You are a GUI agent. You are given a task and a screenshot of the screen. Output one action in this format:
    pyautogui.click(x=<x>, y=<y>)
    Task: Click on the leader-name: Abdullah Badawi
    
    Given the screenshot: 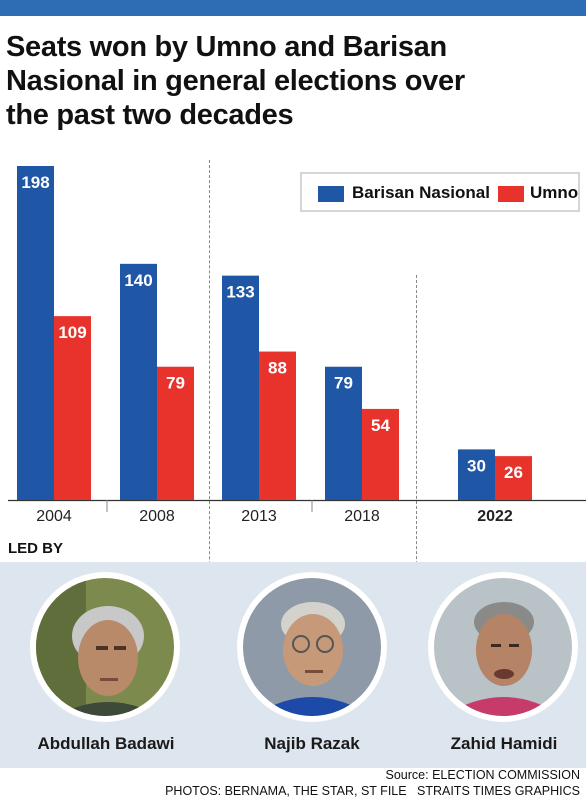 What is the action you would take?
    pyautogui.click(x=106, y=743)
    